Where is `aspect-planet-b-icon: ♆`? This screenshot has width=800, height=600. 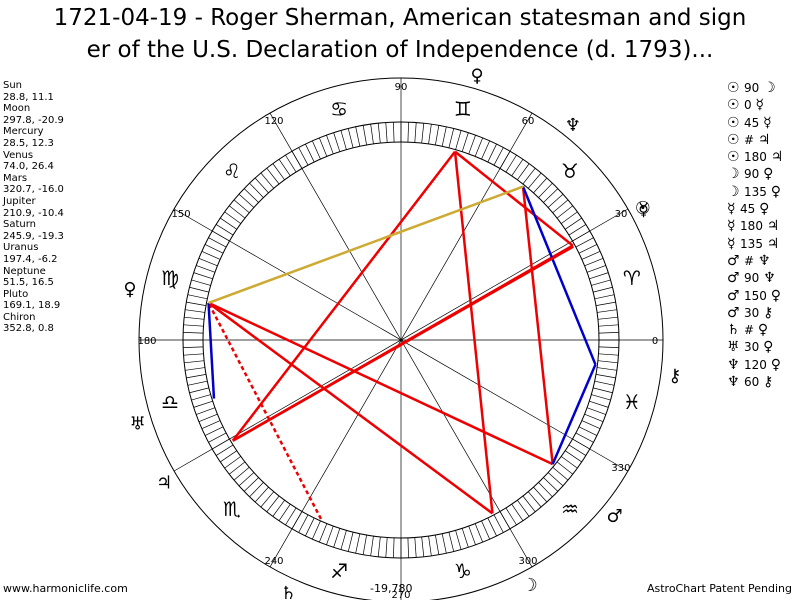
aspect-planet-b-icon: ♆ is located at coordinates (769, 278).